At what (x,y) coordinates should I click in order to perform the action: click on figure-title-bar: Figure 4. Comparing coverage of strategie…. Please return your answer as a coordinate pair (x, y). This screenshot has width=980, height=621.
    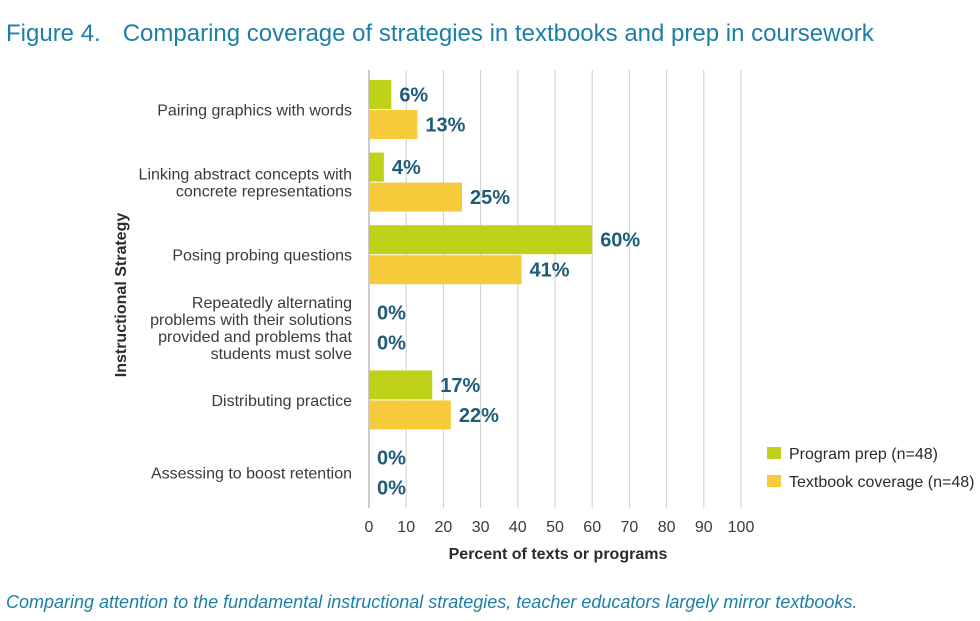
    Looking at the image, I should click on (440, 34).